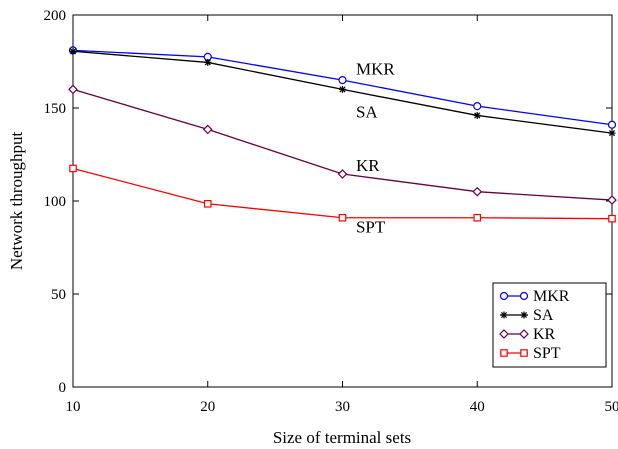 The width and height of the screenshot is (618, 449). What do you see at coordinates (611, 407) in the screenshot?
I see `x-tick-label: 50` at bounding box center [611, 407].